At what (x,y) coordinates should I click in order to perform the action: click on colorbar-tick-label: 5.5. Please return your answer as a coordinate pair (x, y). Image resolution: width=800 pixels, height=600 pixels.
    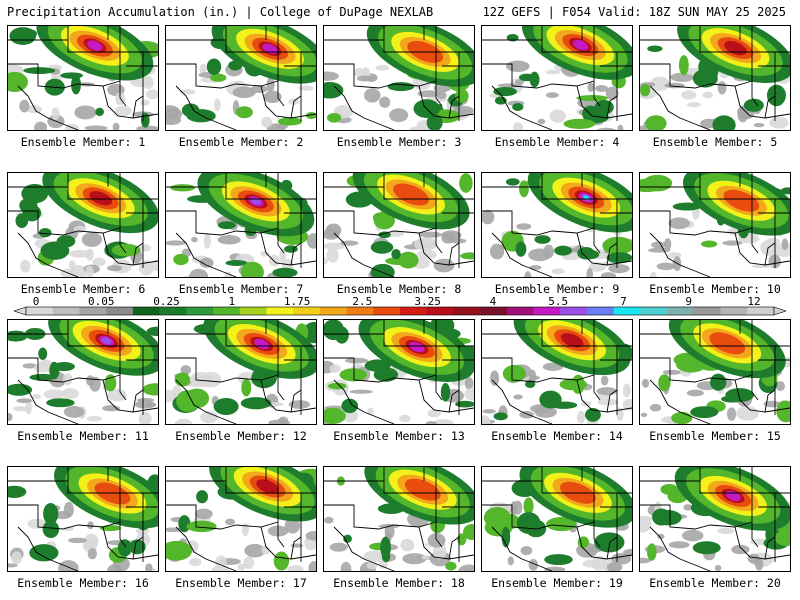
    Looking at the image, I should click on (558, 302).